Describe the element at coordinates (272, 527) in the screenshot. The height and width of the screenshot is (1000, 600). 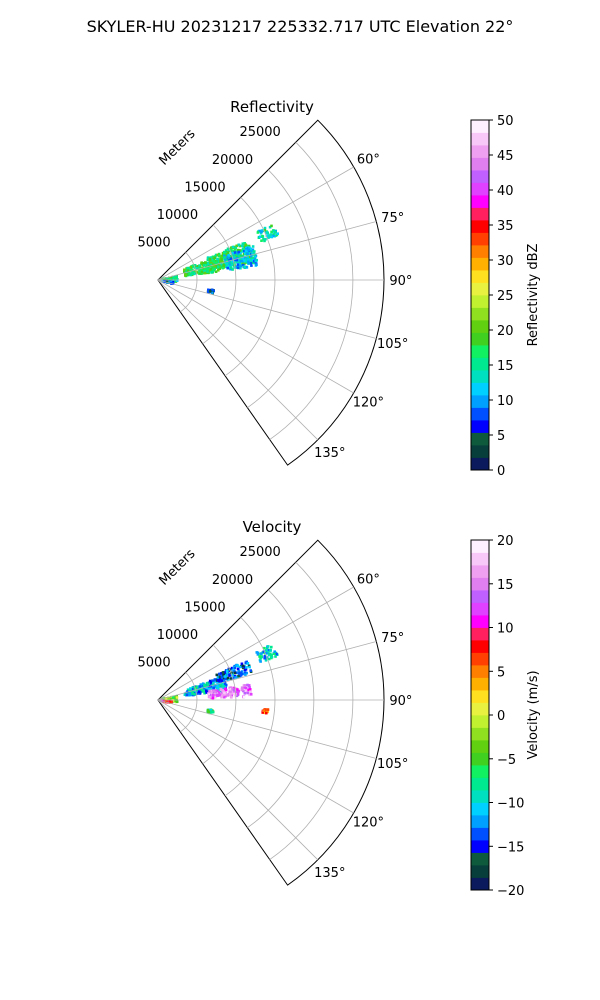
I see `panel-title: Velocity` at that location.